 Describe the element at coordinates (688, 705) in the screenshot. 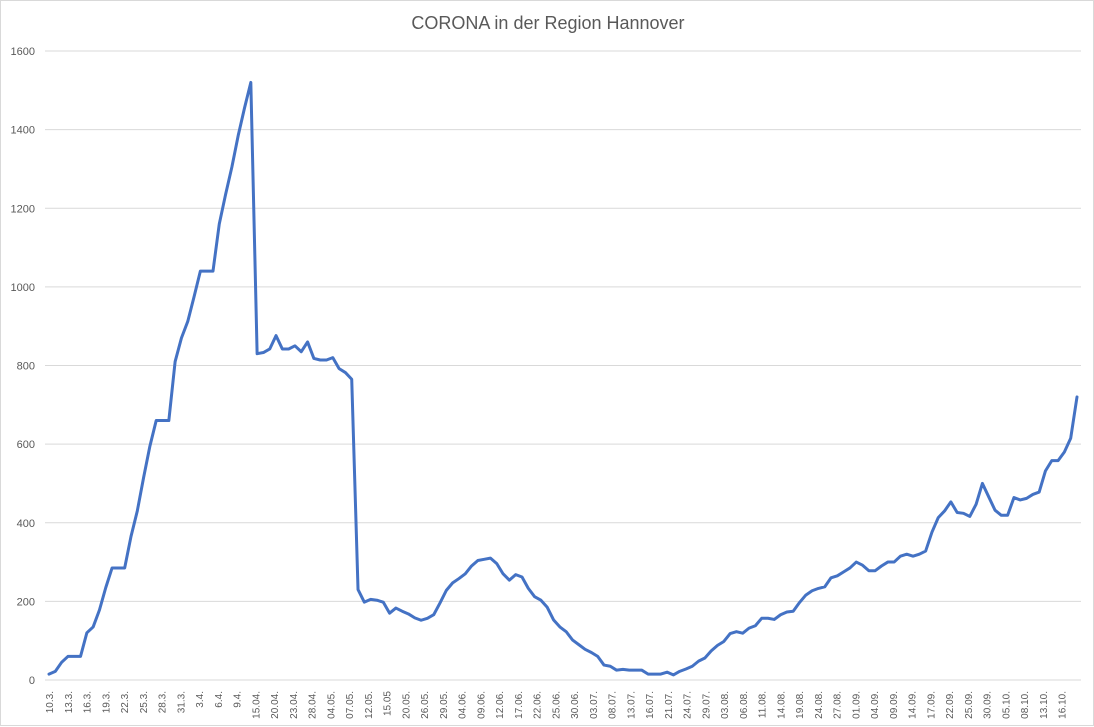

I see `x-tick-label: 24.07.` at that location.